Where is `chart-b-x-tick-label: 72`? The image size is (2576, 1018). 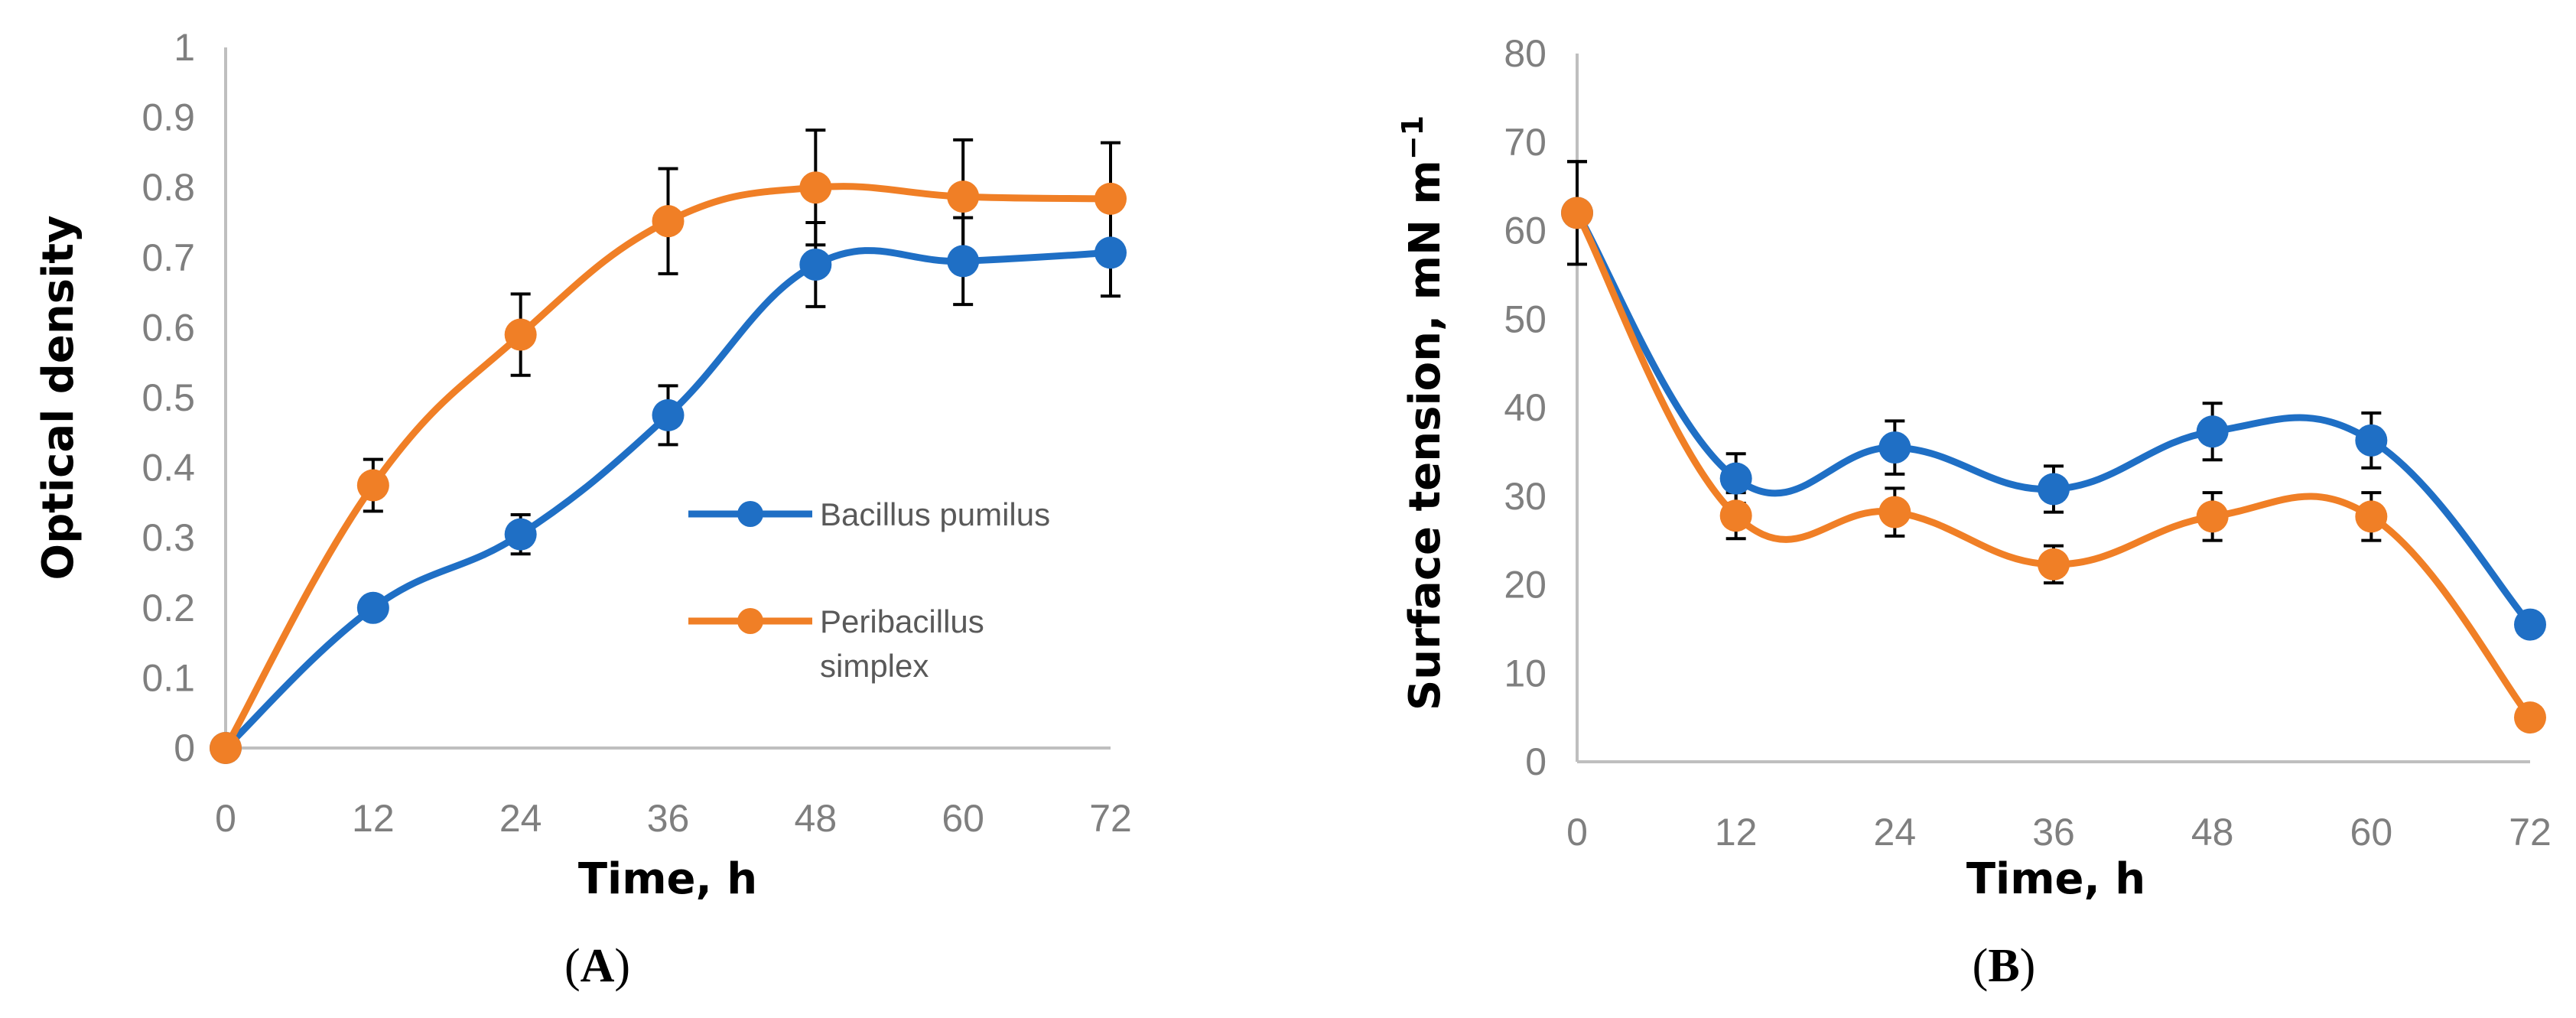
chart-b-x-tick-label: 72 is located at coordinates (2530, 832).